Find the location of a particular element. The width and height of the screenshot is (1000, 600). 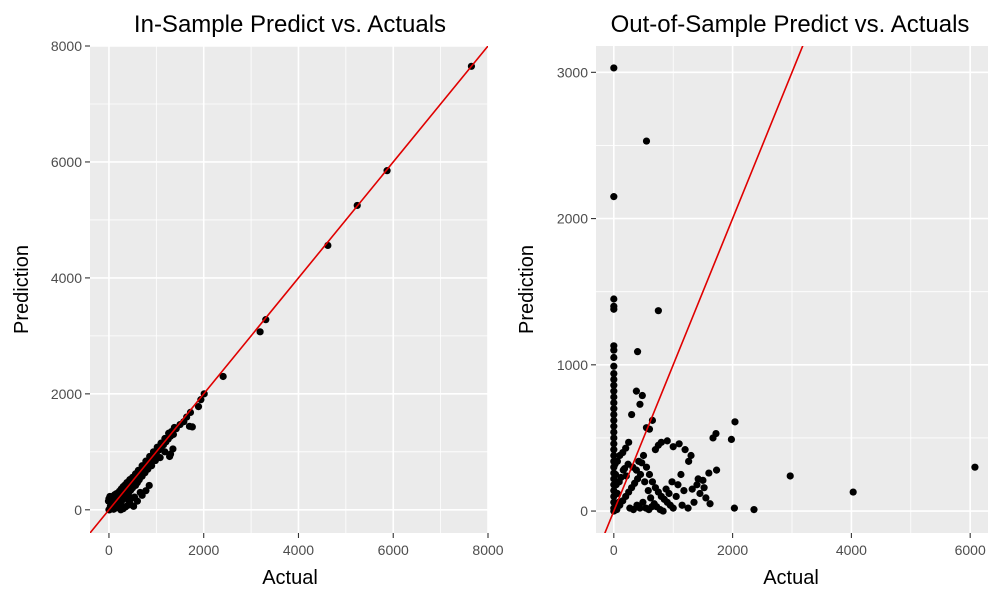

x-tick-label: 8000 is located at coordinates (487, 550).